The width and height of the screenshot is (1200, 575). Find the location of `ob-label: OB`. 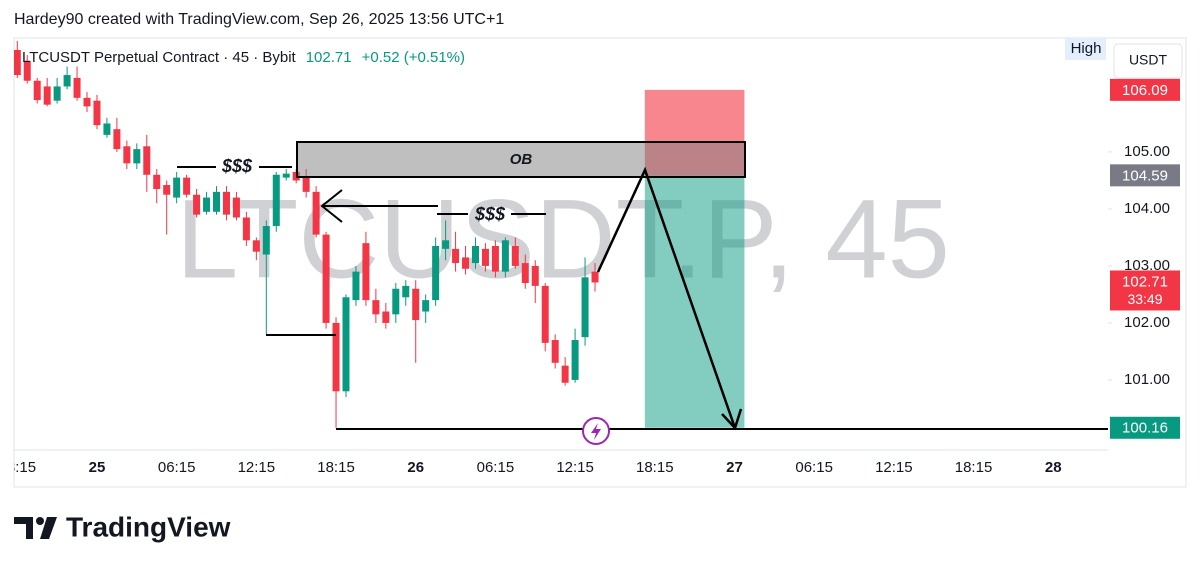

ob-label: OB is located at coordinates (521, 159).